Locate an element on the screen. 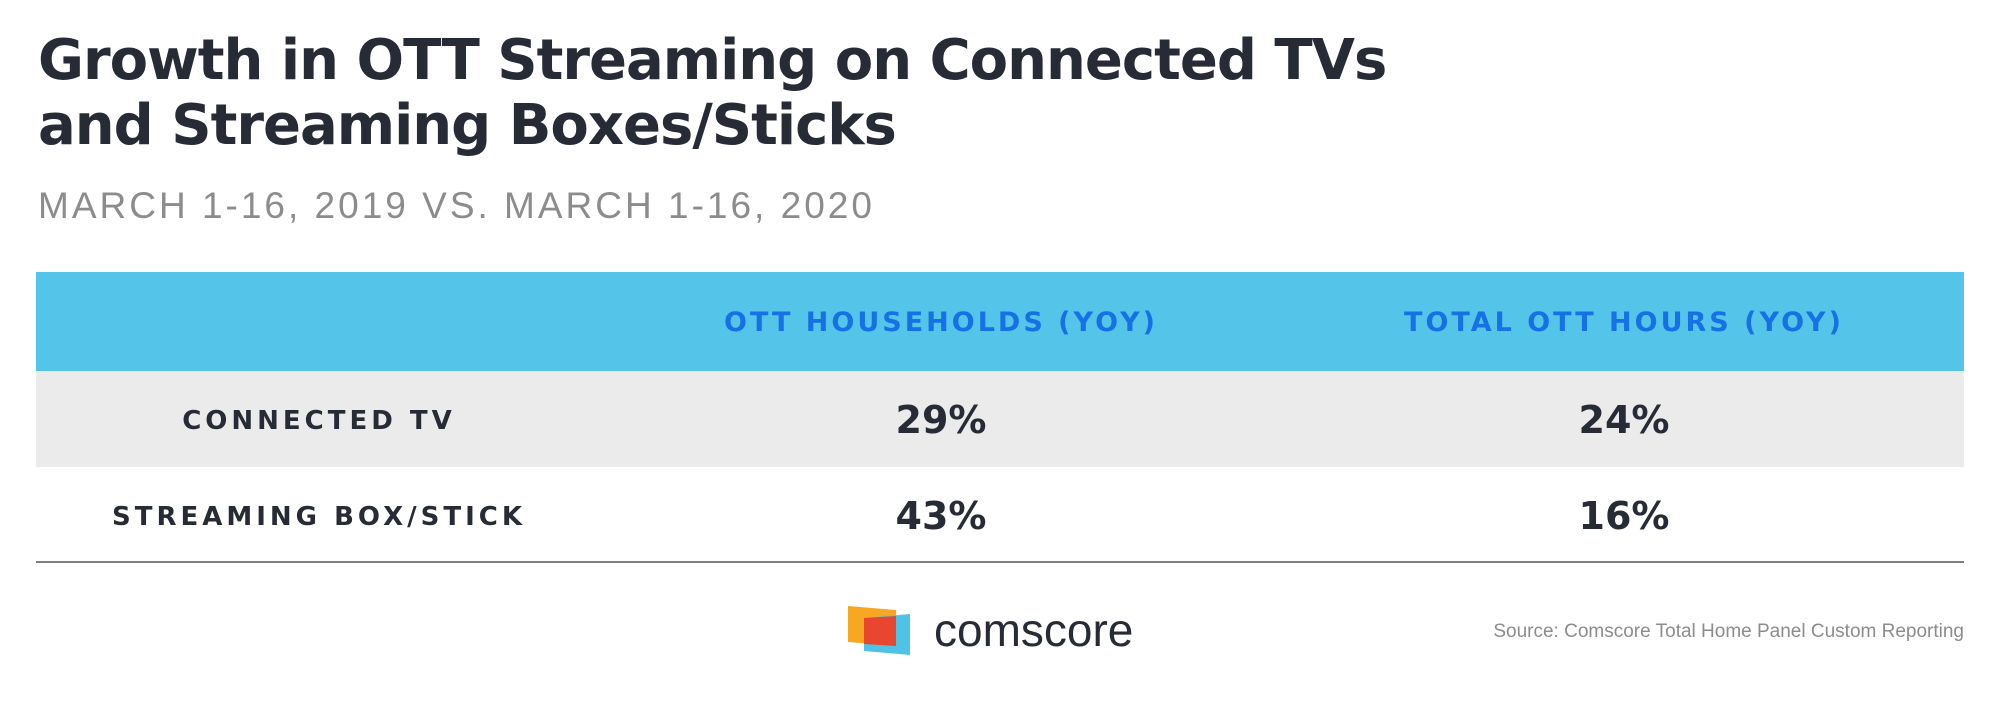 The width and height of the screenshot is (2000, 710). logo-mark is located at coordinates (879, 630).